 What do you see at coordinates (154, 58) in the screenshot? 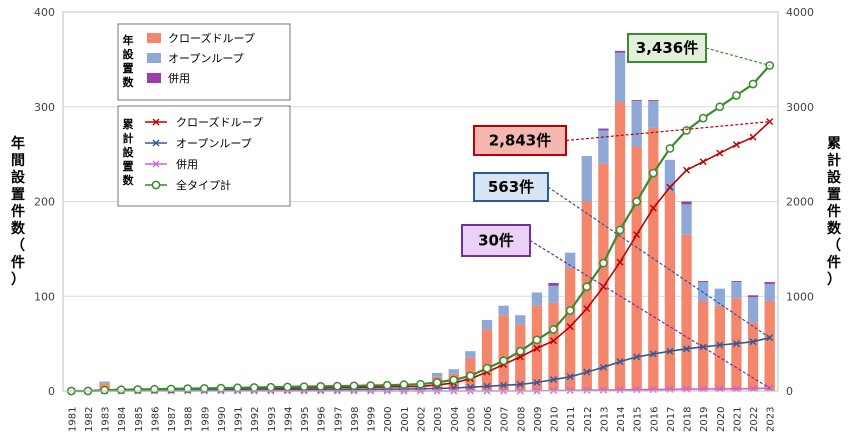
I see `legend-swatch` at bounding box center [154, 58].